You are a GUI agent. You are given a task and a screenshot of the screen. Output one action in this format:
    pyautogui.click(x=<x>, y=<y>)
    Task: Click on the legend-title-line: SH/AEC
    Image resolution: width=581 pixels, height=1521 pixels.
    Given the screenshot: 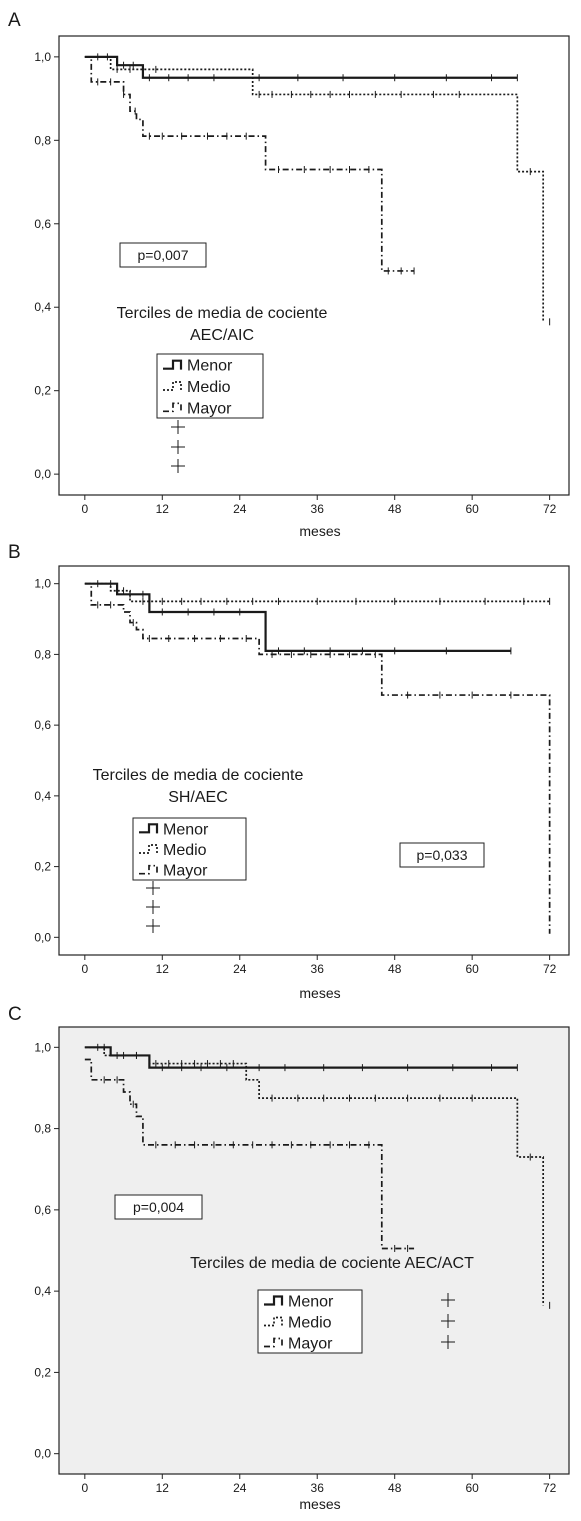 What is the action you would take?
    pyautogui.click(x=198, y=797)
    